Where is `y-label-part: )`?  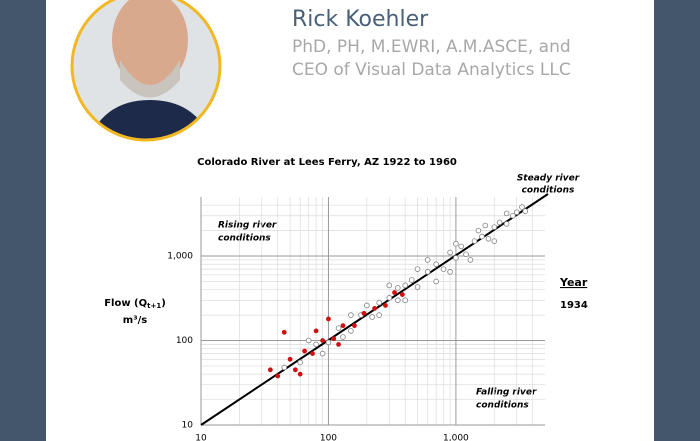 y-label-part: ) is located at coordinates (163, 303).